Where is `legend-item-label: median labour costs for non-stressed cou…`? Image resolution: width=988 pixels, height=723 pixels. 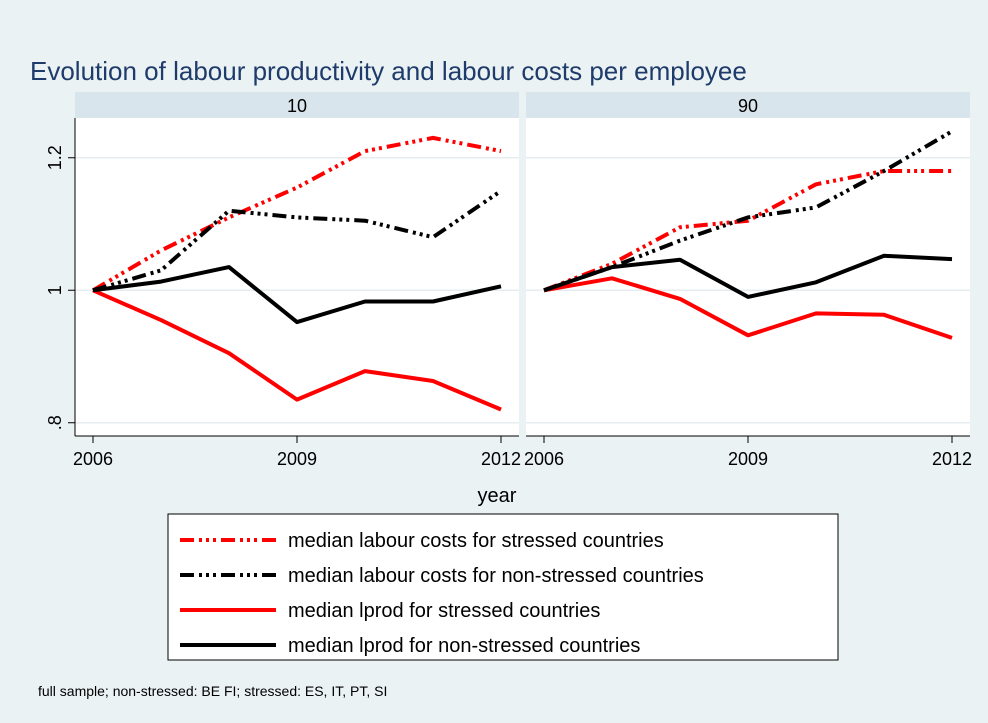 legend-item-label: median labour costs for non-stressed cou… is located at coordinates (496, 576).